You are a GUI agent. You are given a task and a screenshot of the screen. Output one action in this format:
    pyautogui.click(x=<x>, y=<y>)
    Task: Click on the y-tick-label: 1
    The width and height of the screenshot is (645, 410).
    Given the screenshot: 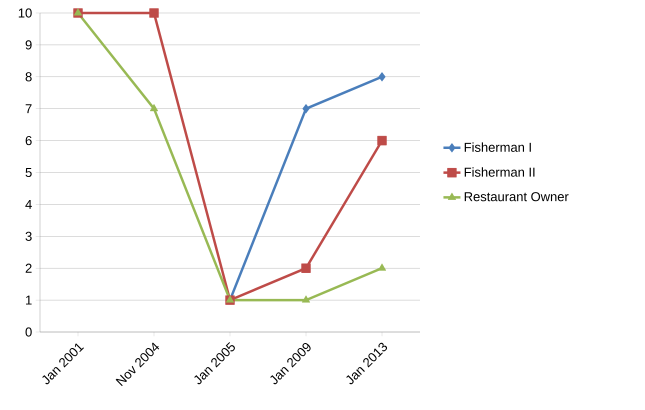 What is the action you would take?
    pyautogui.click(x=29, y=300)
    